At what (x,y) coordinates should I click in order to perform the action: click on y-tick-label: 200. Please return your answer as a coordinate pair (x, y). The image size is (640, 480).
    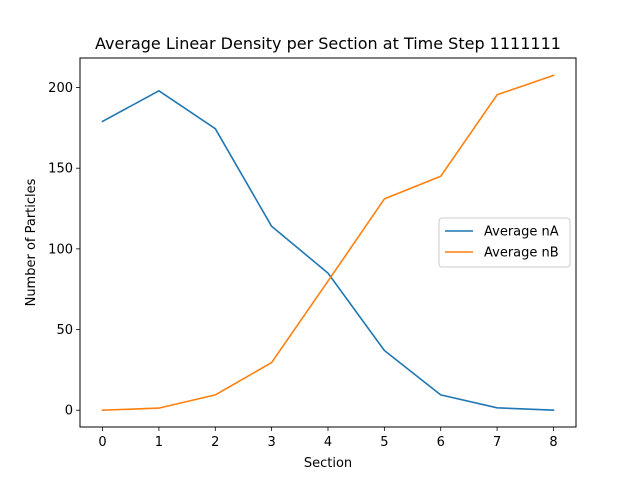
    Looking at the image, I should click on (60, 88).